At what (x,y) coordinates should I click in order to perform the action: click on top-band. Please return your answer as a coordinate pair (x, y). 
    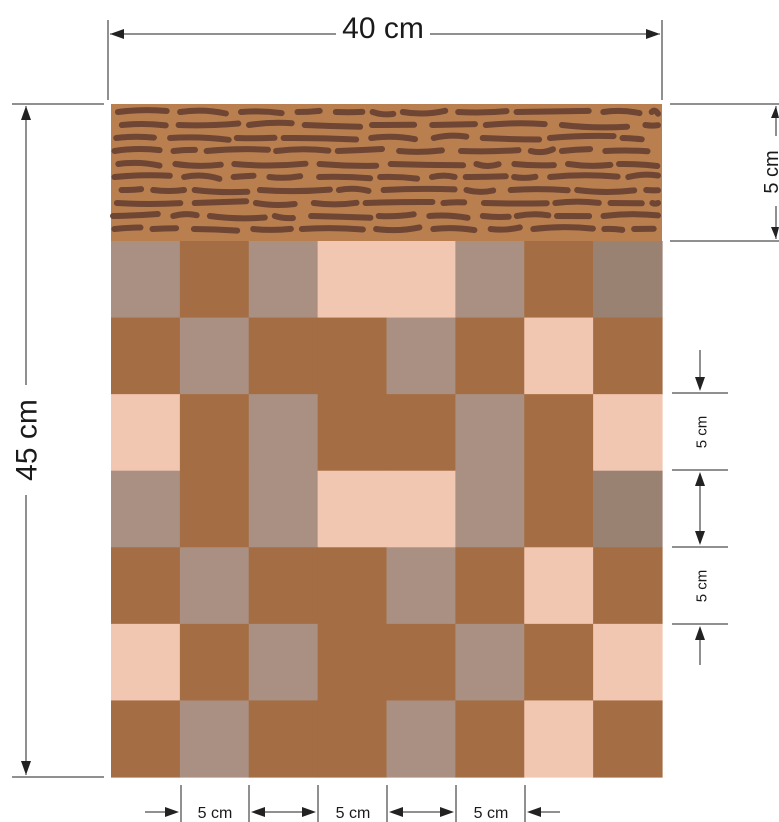
    Looking at the image, I should click on (386, 172).